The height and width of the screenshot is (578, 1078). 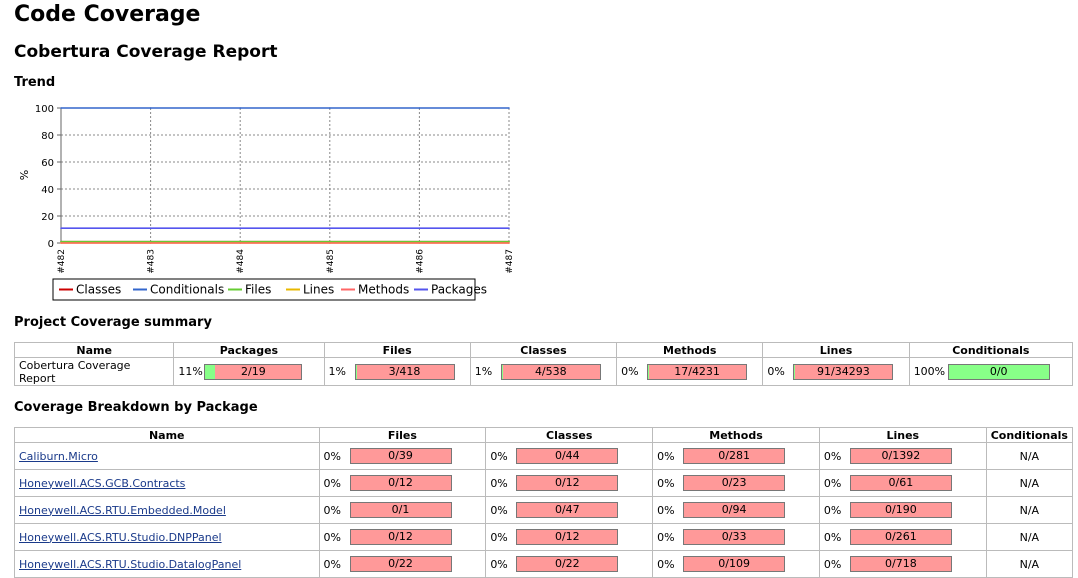 What do you see at coordinates (107, 14) in the screenshot?
I see `page-title: Code Coverage` at bounding box center [107, 14].